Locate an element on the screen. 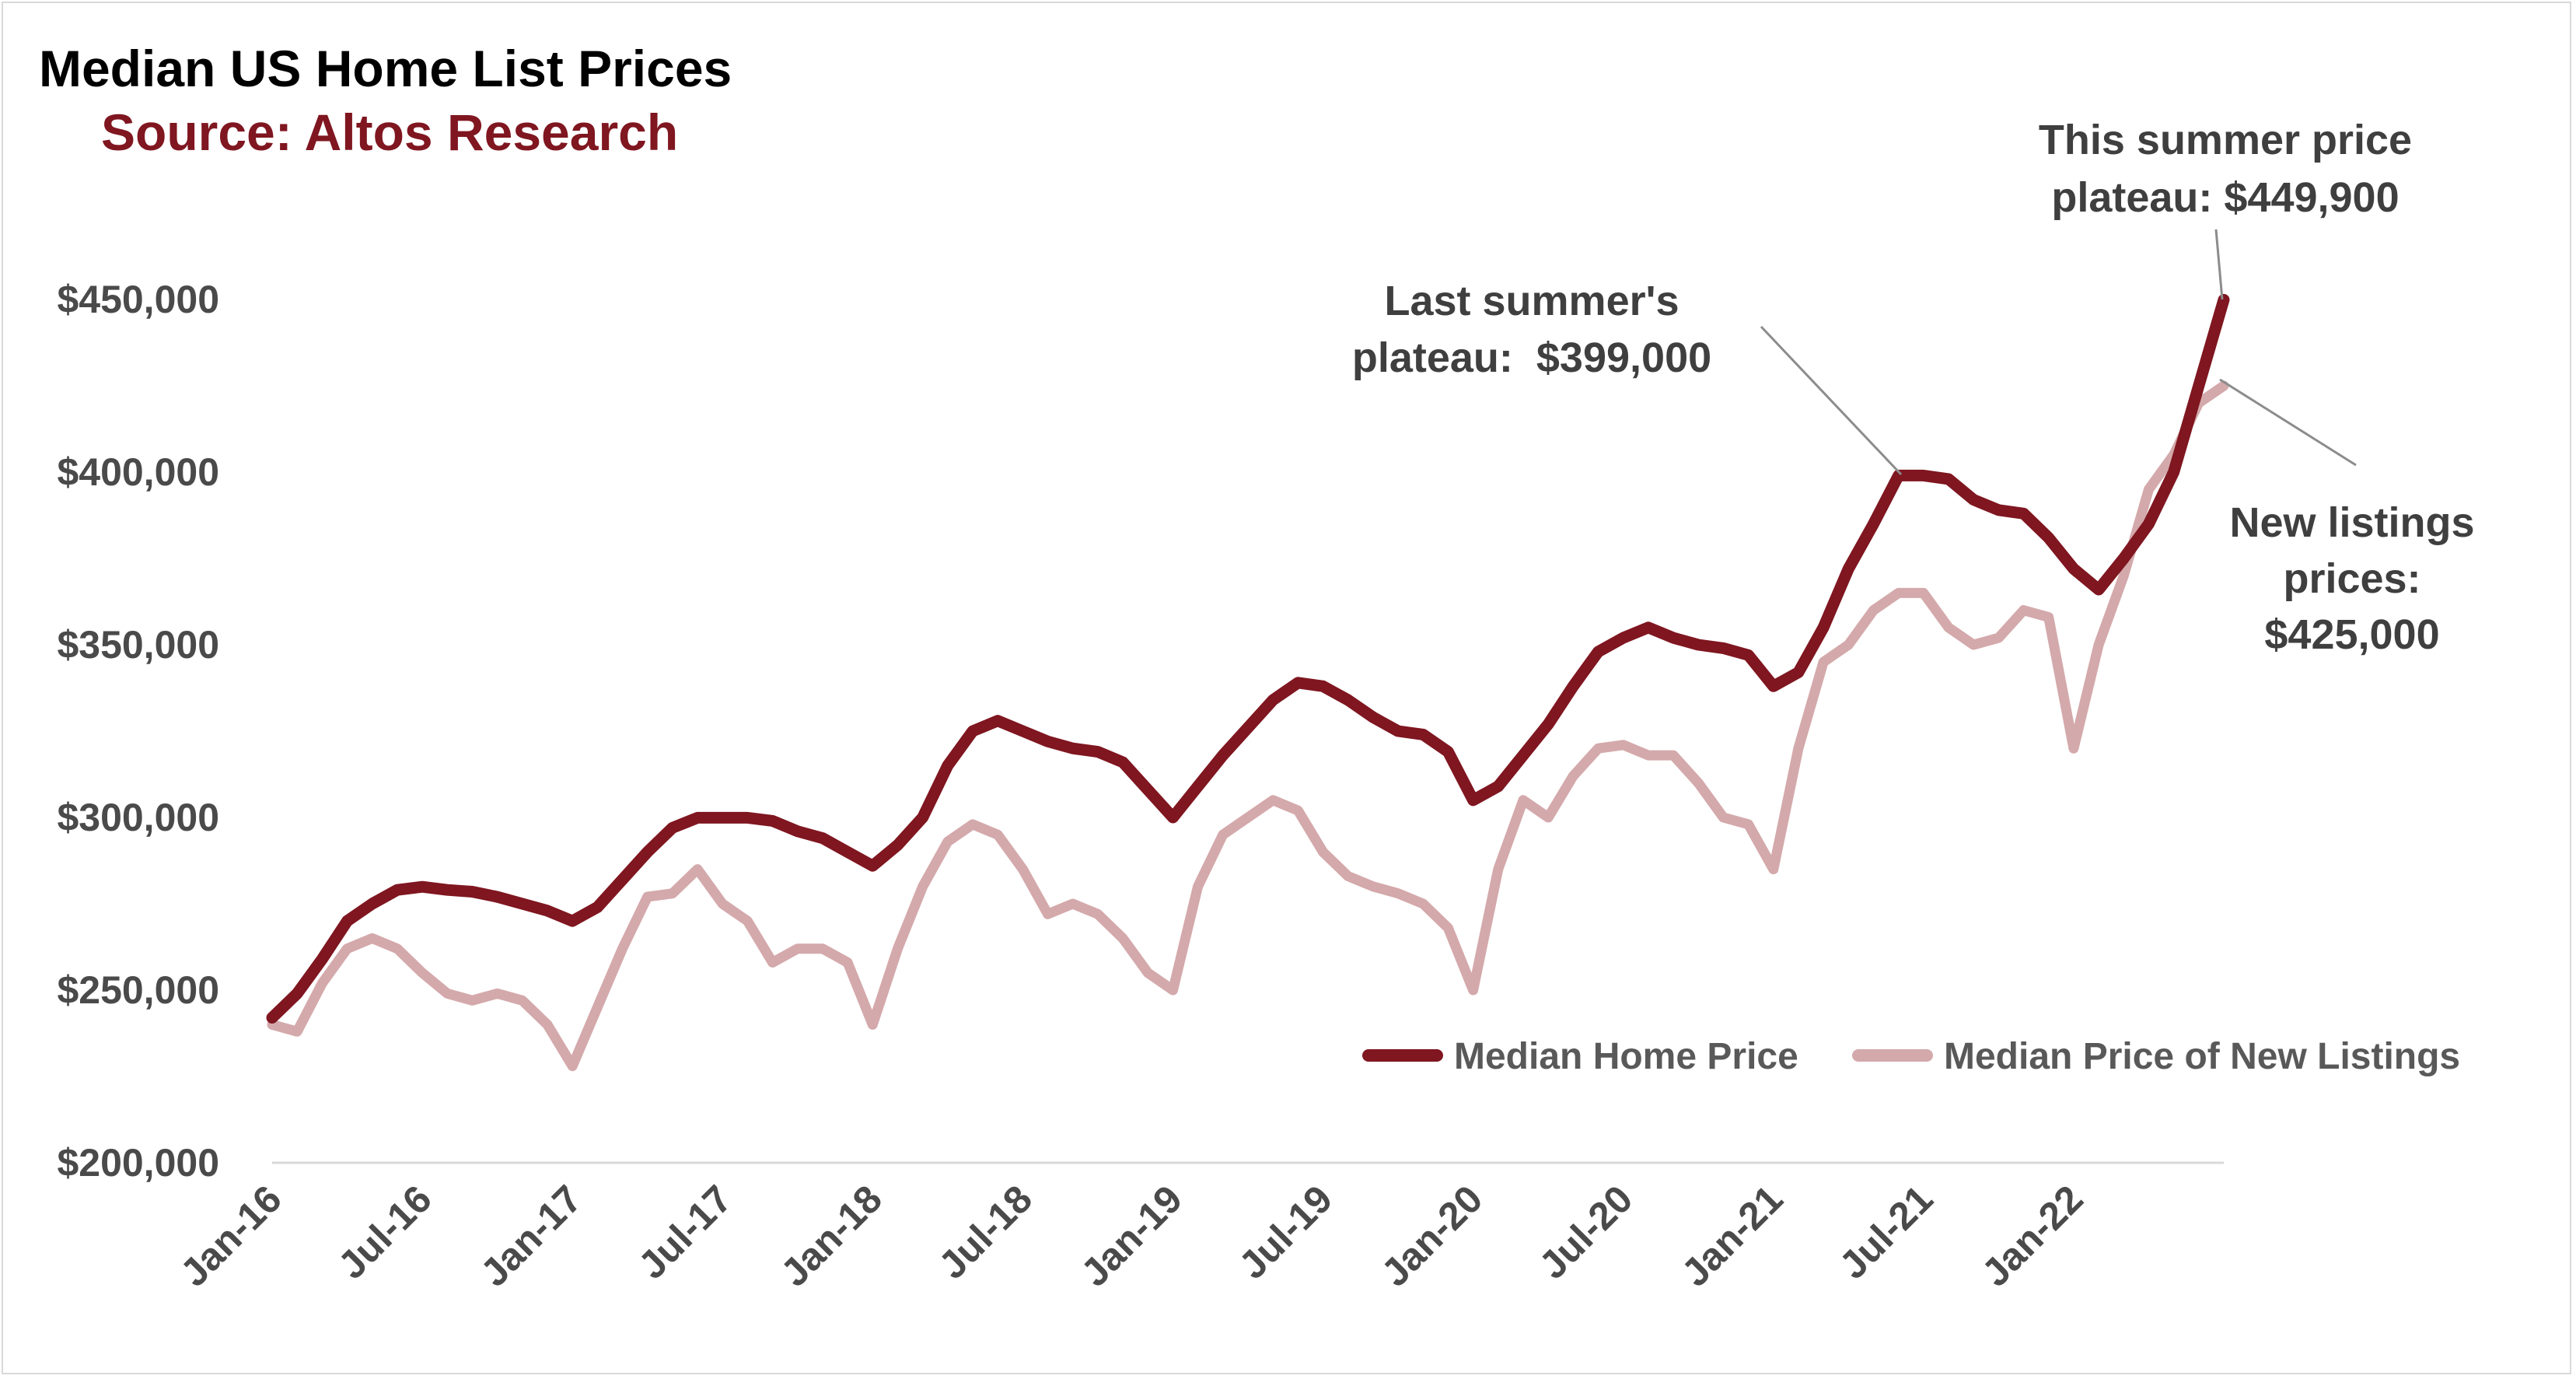 The width and height of the screenshot is (2576, 1379). annotation-last-summer-line2: plateau: $399,000 is located at coordinates (1531, 357).